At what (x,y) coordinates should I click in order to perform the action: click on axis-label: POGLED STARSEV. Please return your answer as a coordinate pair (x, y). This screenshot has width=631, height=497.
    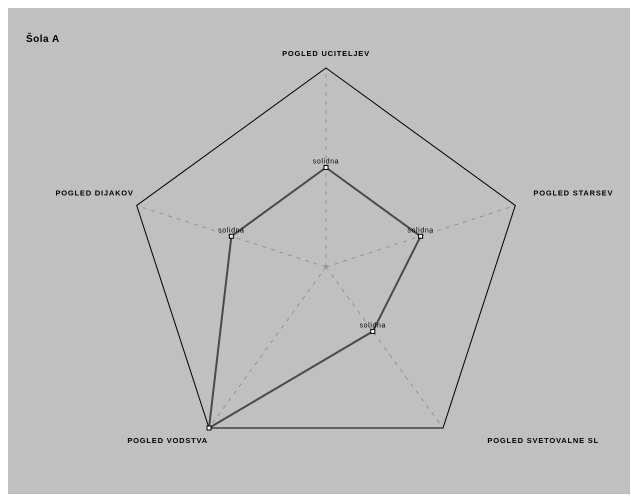
    Looking at the image, I should click on (573, 193).